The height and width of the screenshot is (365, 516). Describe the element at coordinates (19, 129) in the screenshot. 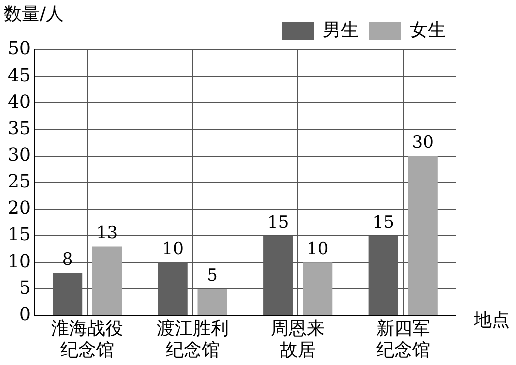

I see `y-tick-label: 35` at that location.